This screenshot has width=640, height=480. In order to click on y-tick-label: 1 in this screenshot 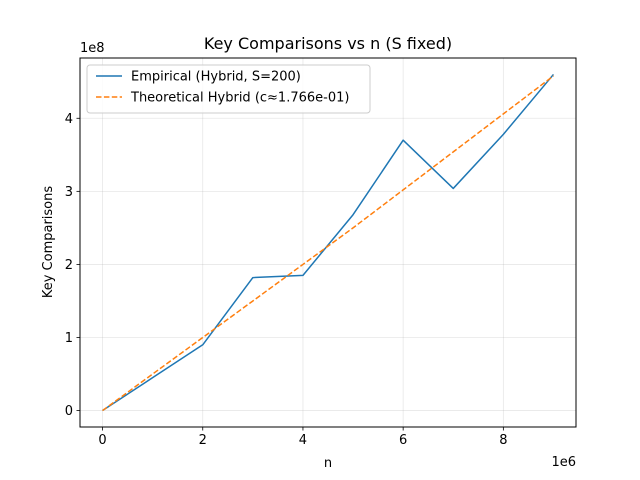, I will do `click(69, 338)`.